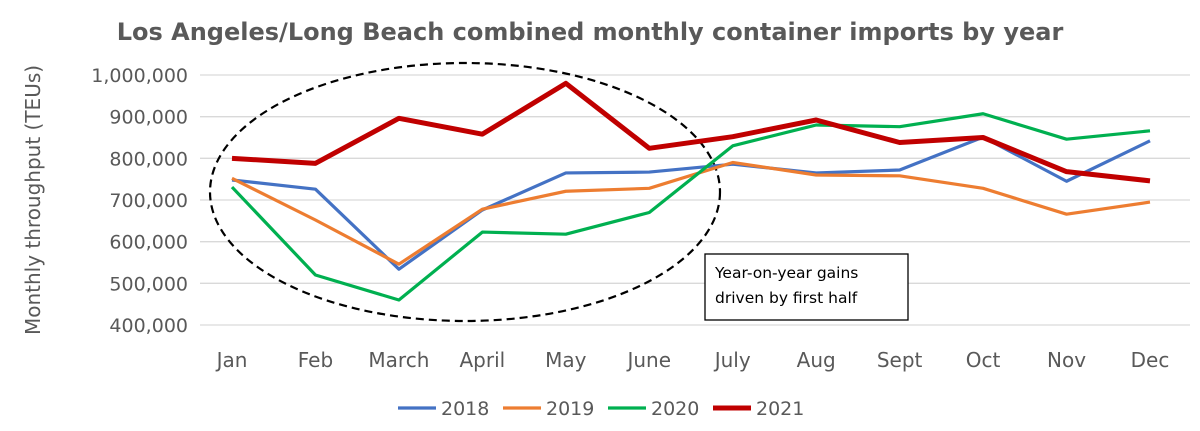  Describe the element at coordinates (566, 360) in the screenshot. I see `x-tick-label: May` at that location.